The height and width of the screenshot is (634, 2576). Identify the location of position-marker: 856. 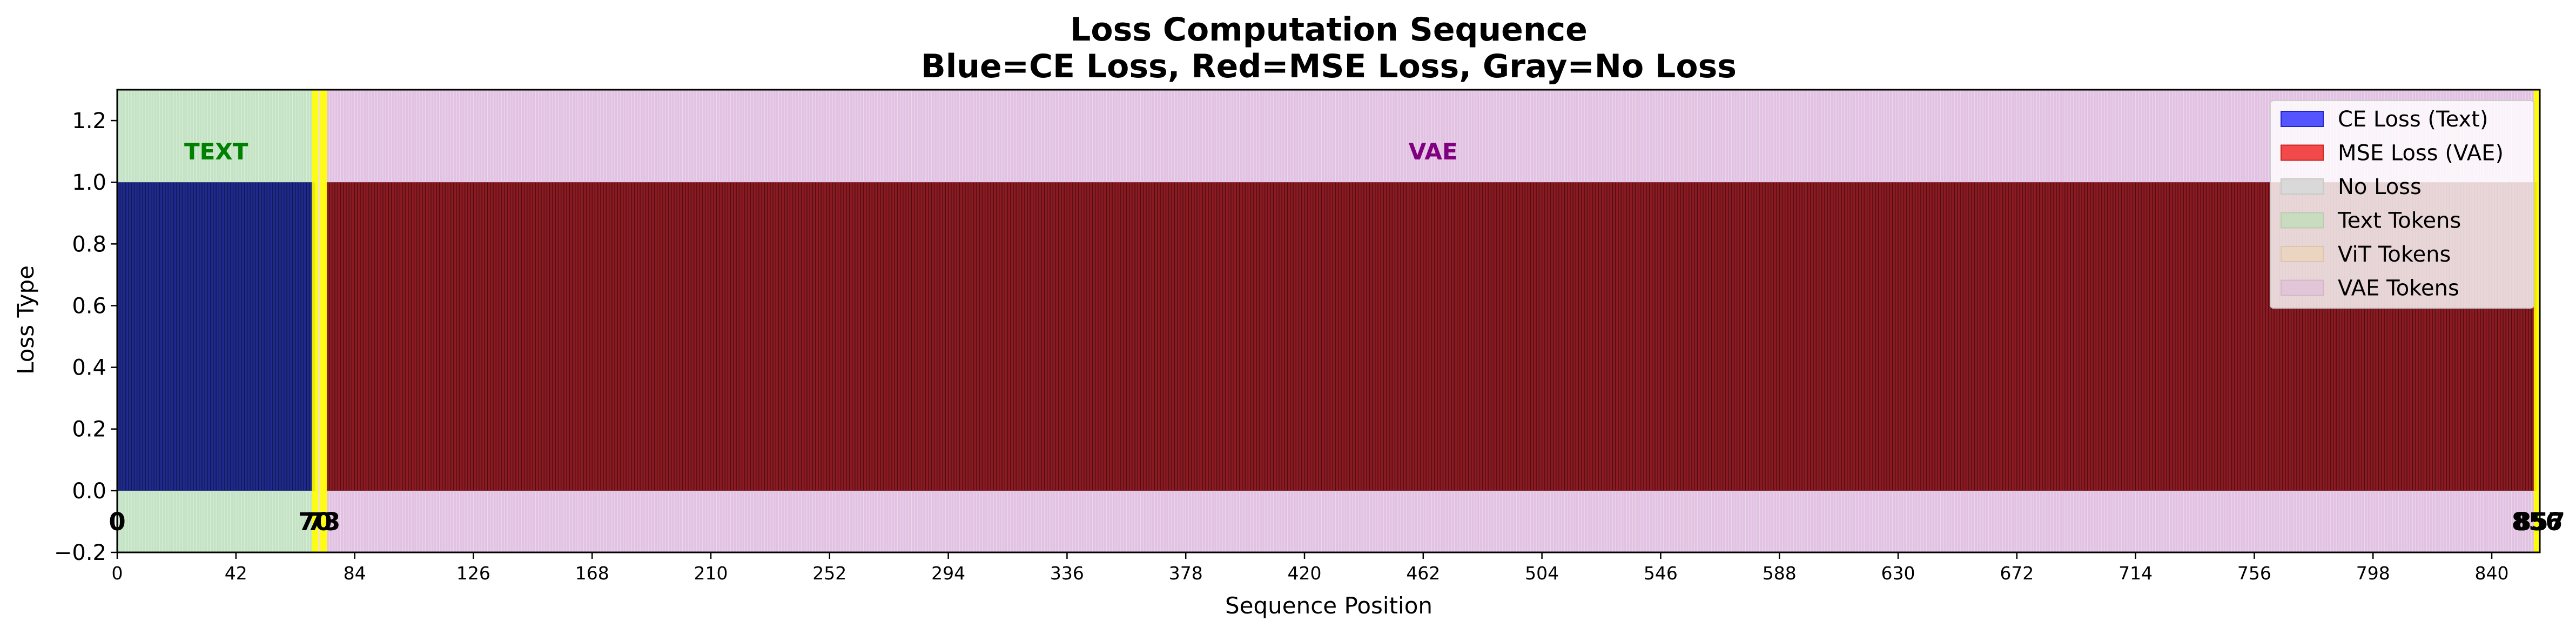
(2537, 522).